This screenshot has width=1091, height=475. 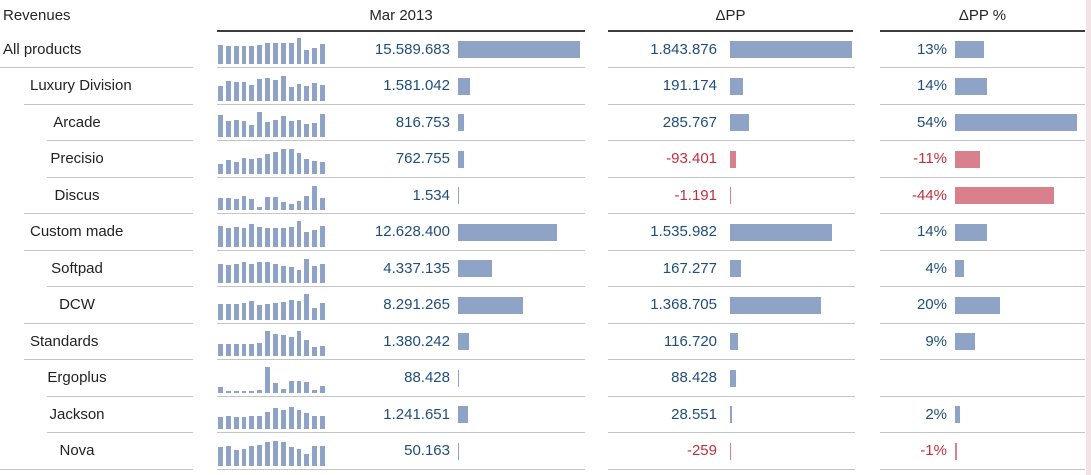 I want to click on table-row-dcw: DCW 8.291.265 1.368.705 20%, so click(x=545, y=305).